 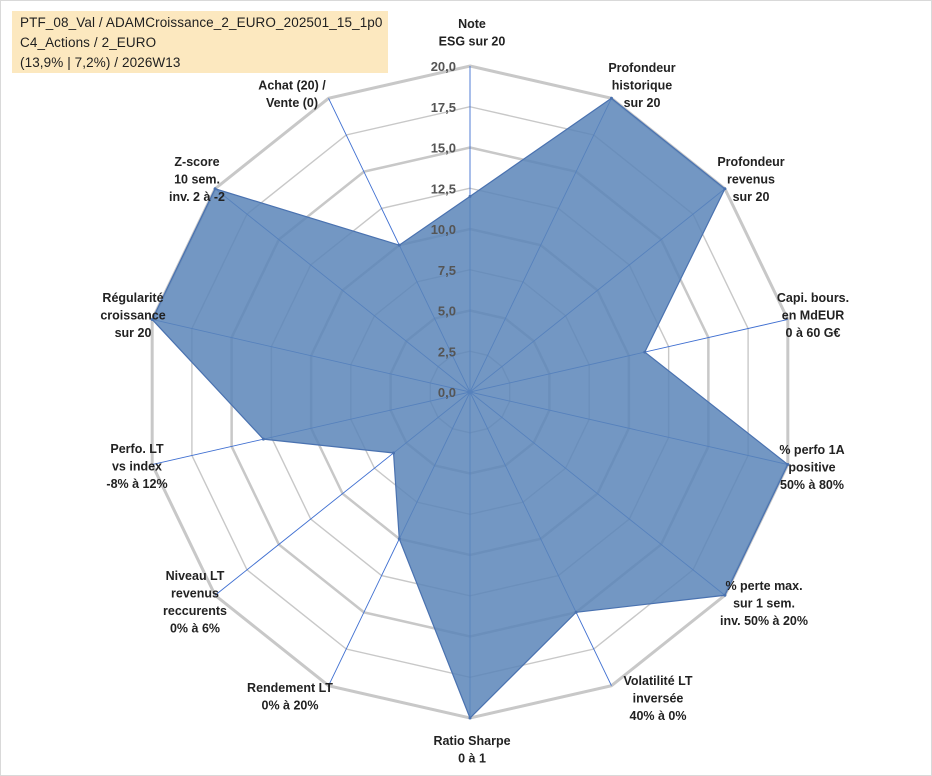 I want to click on axis-label: % perte max. sur 1 sem. inv. 50% à 20%, so click(x=764, y=603).